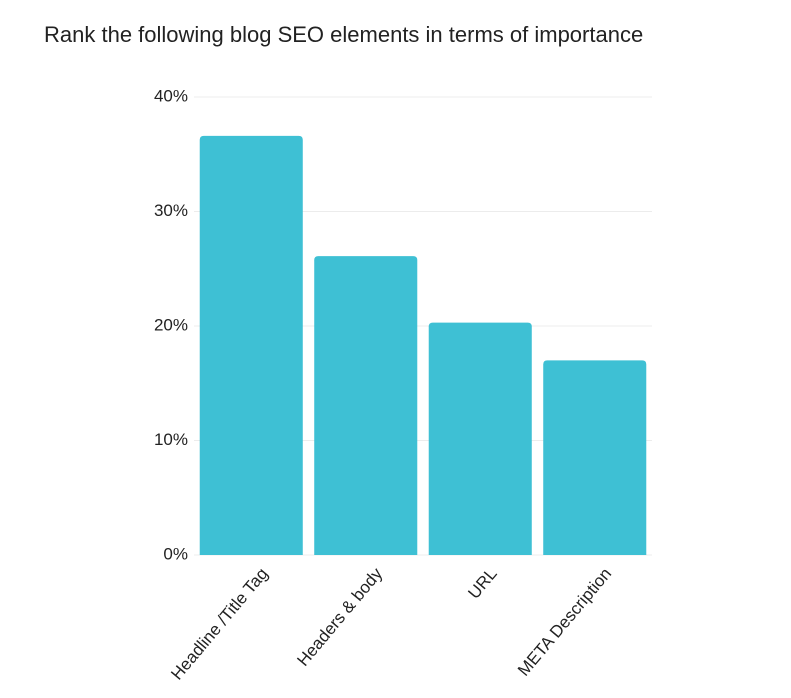  Describe the element at coordinates (219, 623) in the screenshot. I see `x-tick-label: Headline /Title Tag` at that location.